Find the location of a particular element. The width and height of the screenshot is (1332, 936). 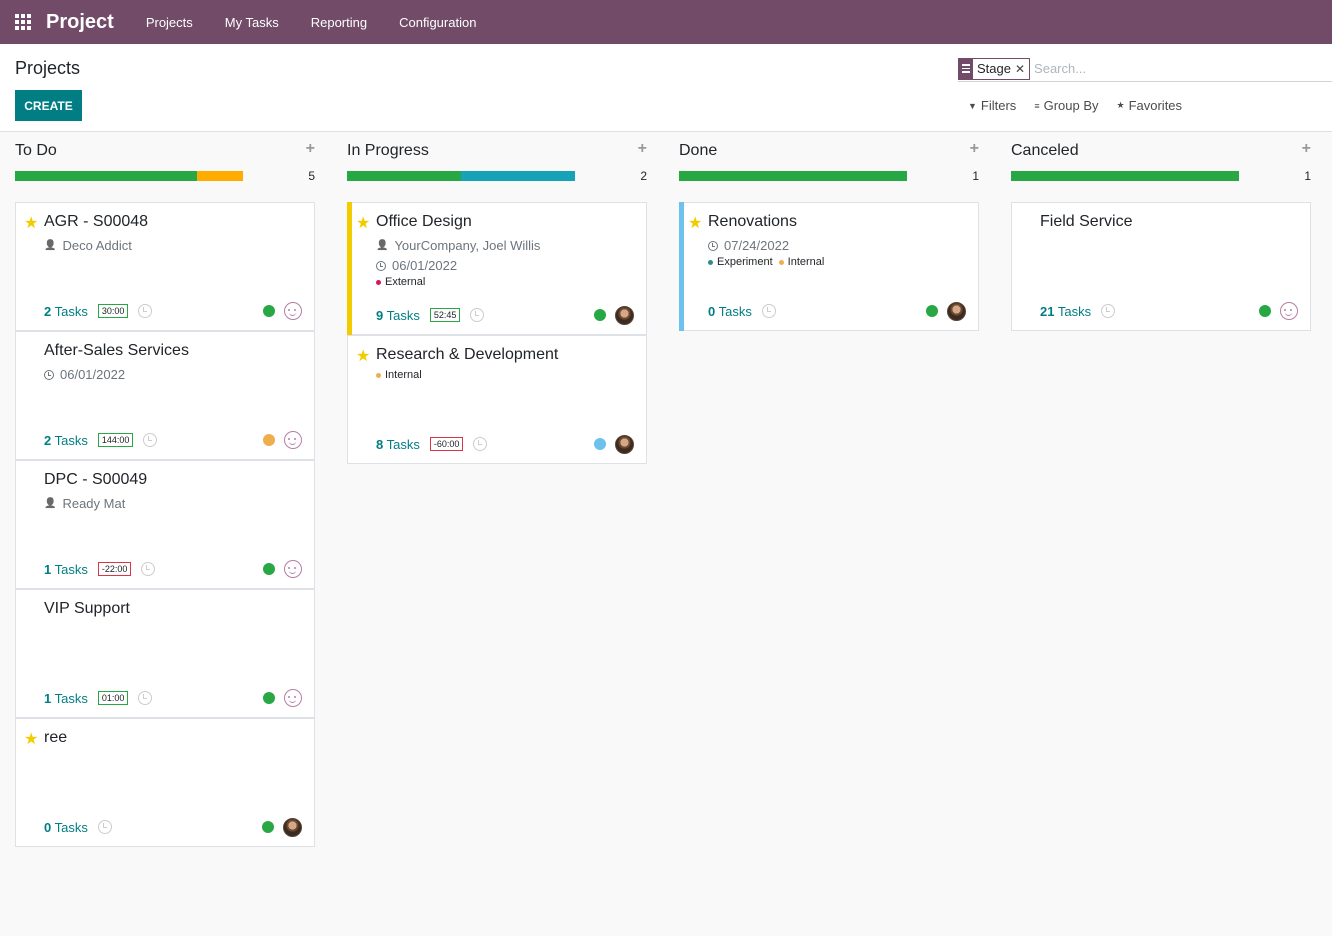

nav-my-tasks: My Tasks is located at coordinates (251, 22).